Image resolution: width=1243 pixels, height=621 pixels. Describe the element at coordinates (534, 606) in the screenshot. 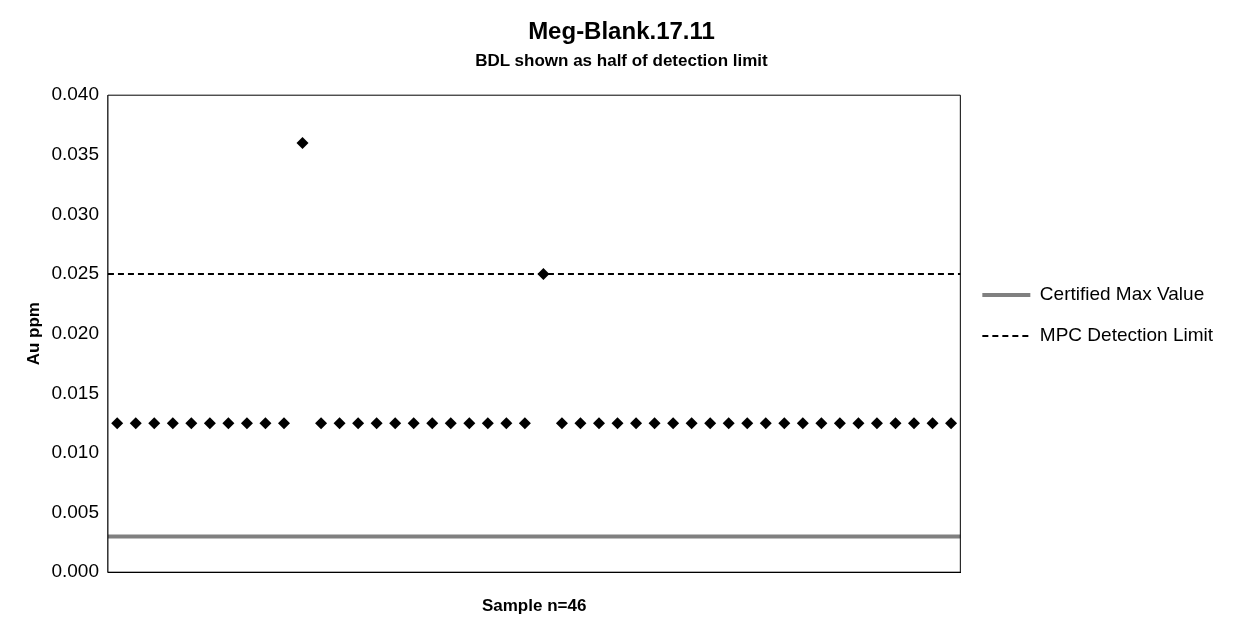

I see `x-axis-title: Sample n=46` at that location.